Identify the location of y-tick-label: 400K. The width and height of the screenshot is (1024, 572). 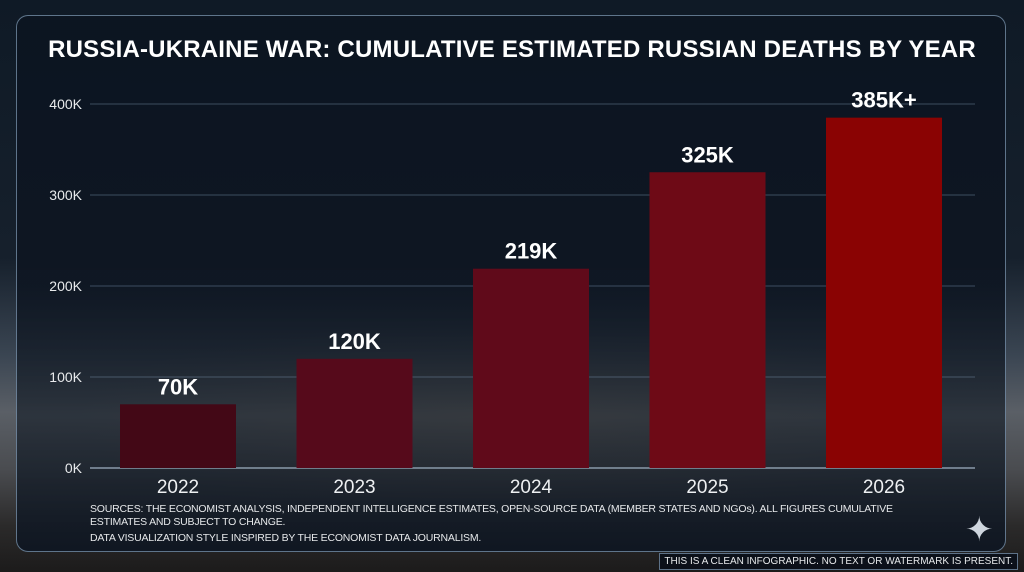
(65, 104).